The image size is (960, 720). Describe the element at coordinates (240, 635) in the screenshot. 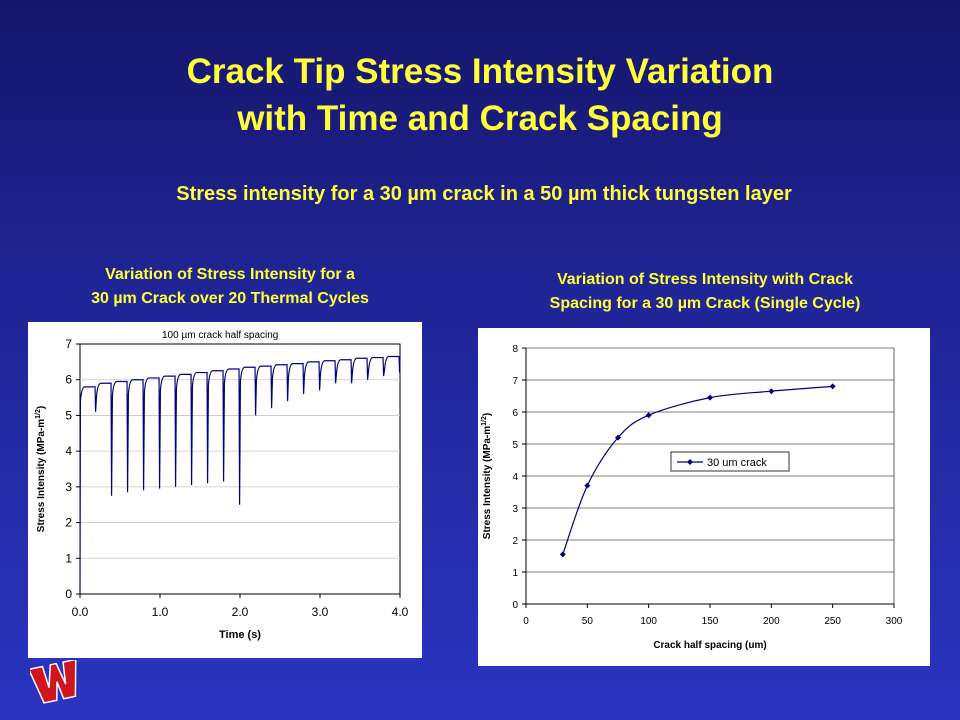

I see `x-axis-label: Time (s)` at that location.